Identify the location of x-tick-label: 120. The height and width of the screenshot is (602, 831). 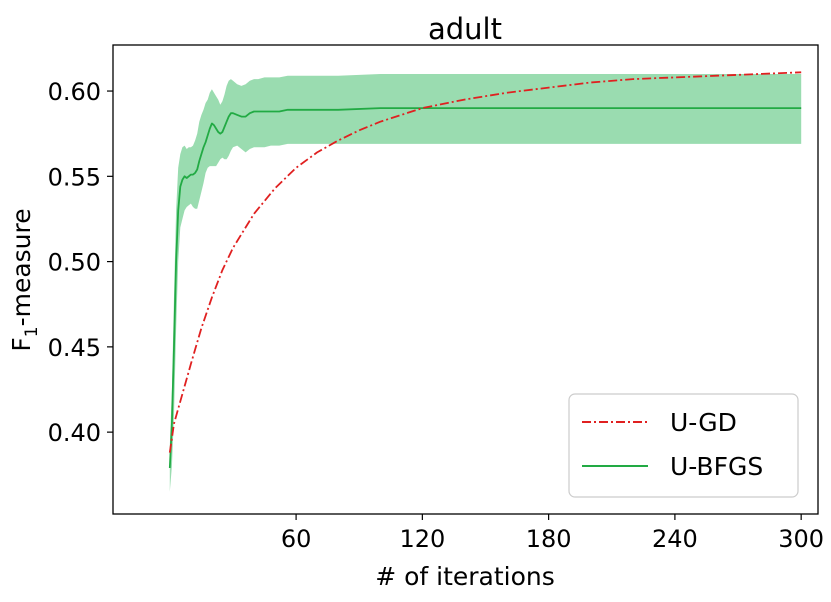
(422, 539).